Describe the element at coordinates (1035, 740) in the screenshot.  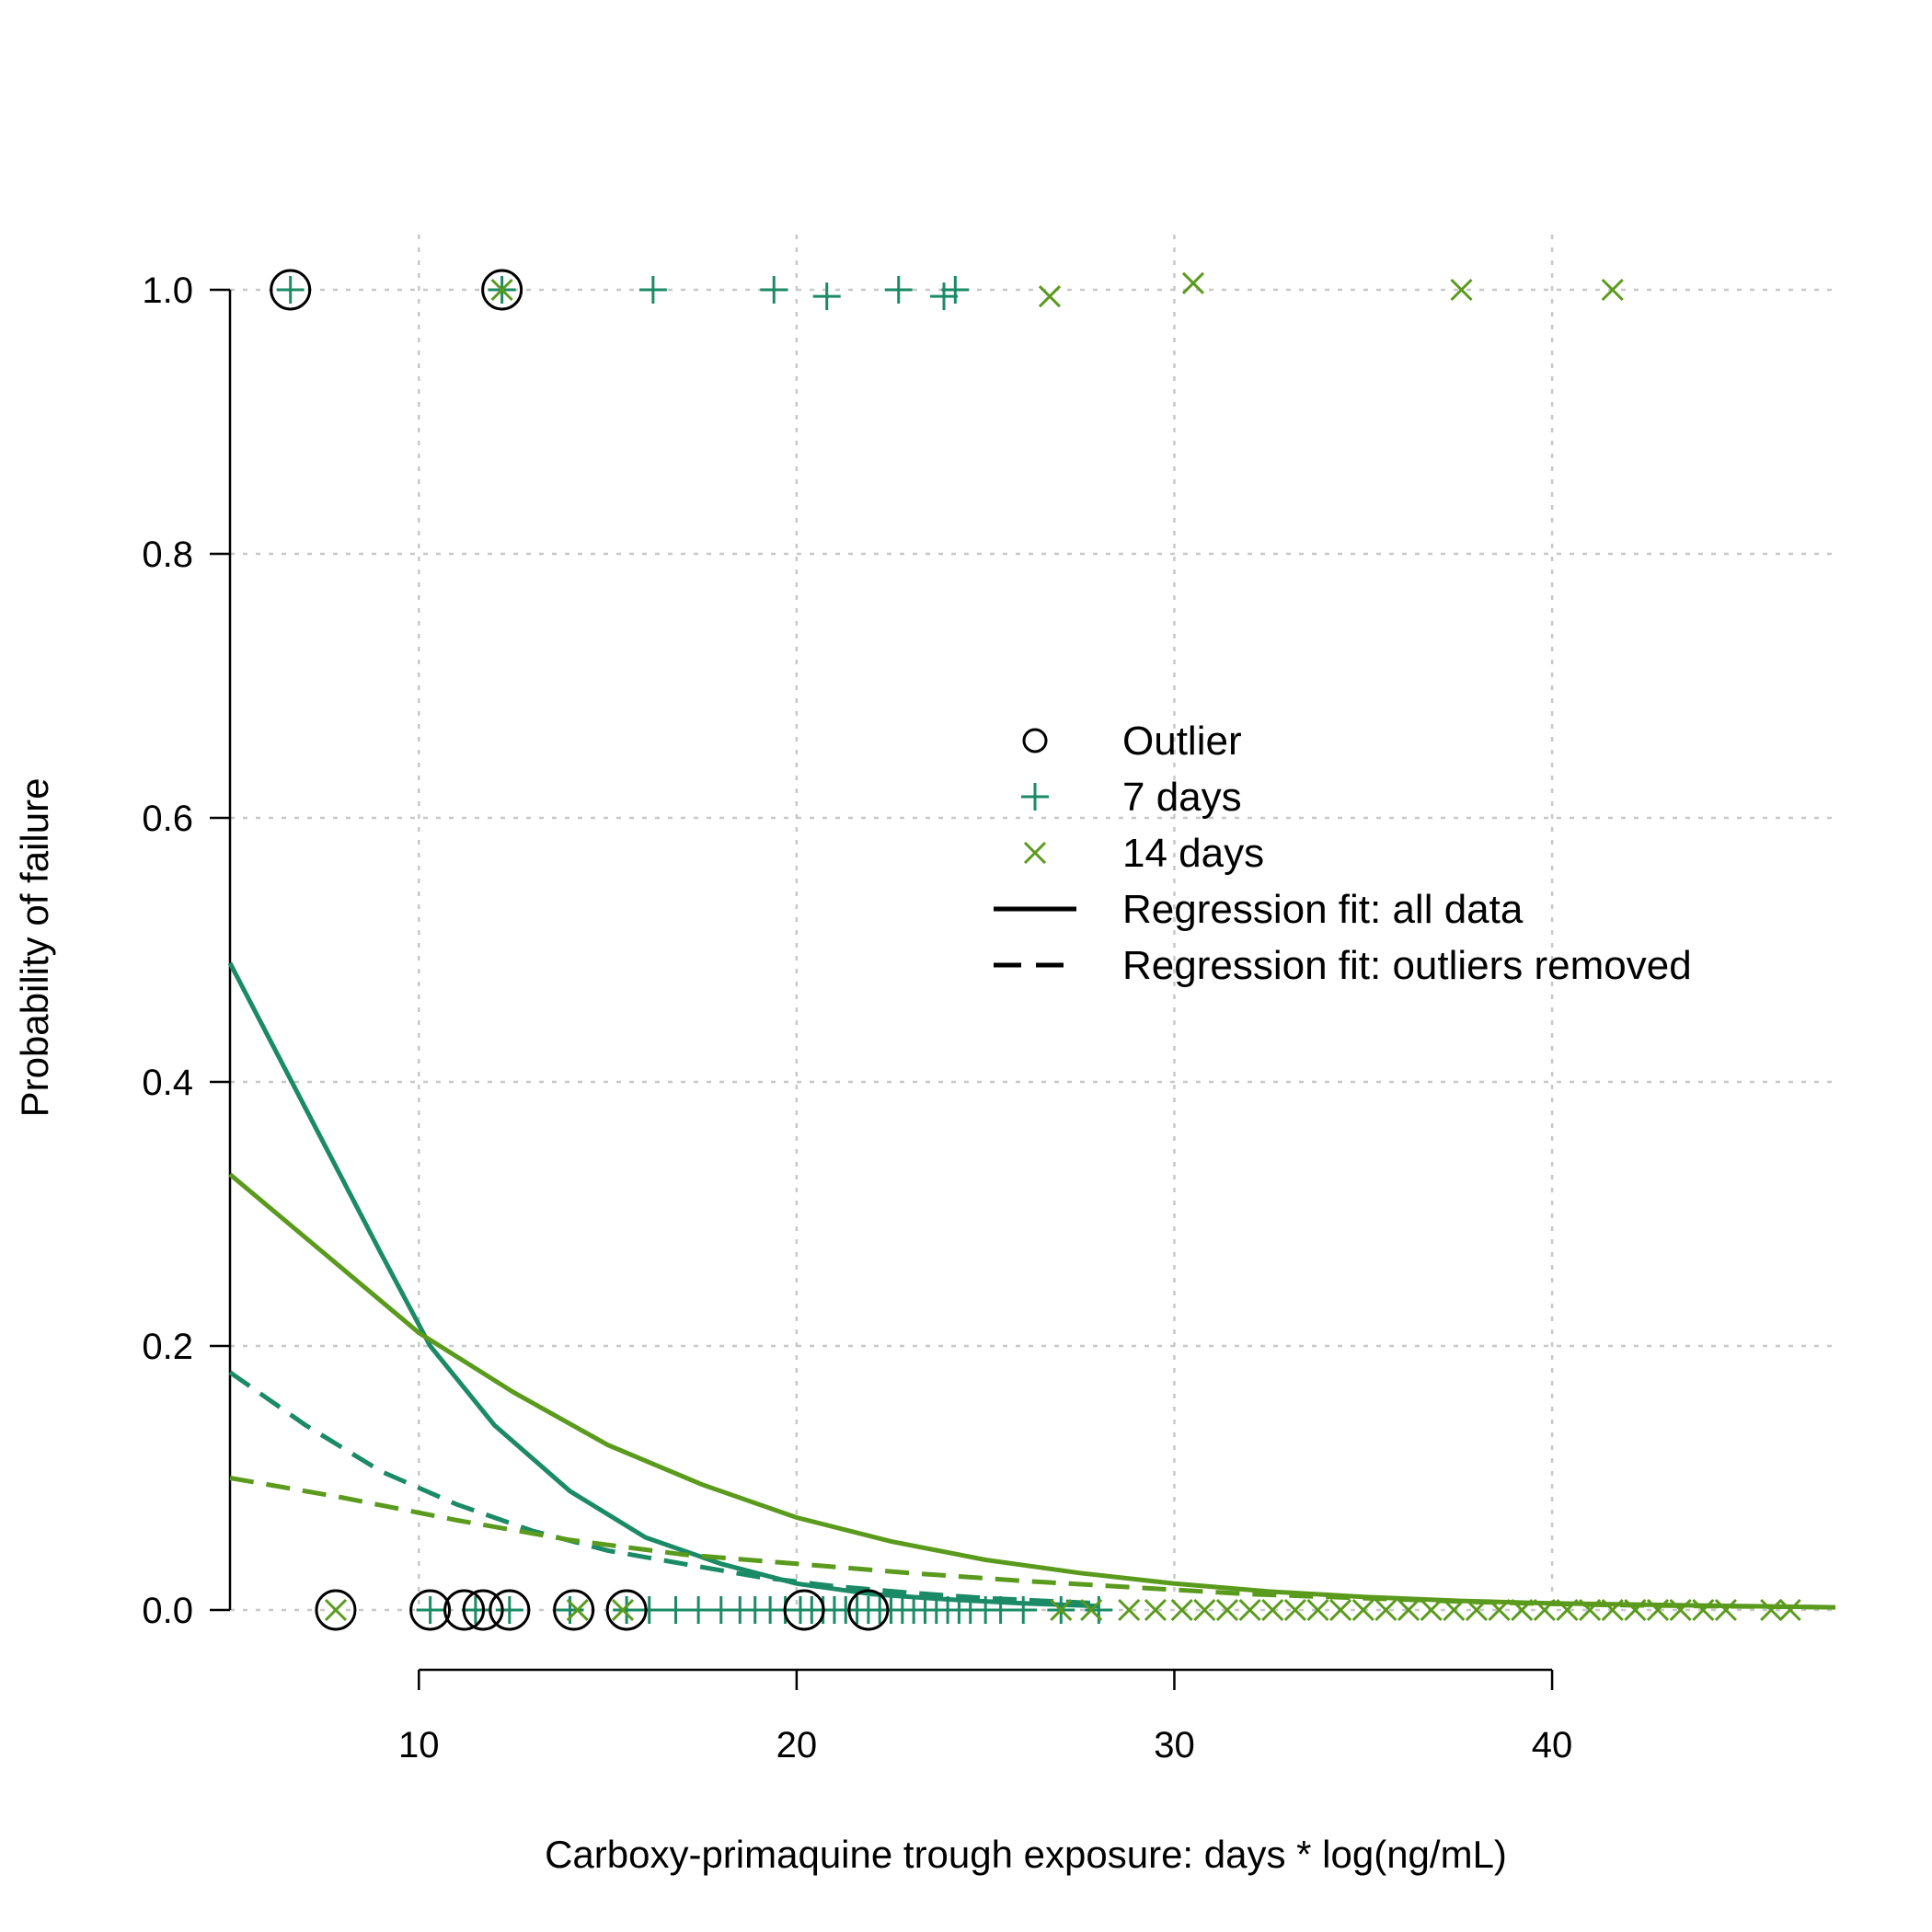
I see `legend-symbol-outlier` at that location.